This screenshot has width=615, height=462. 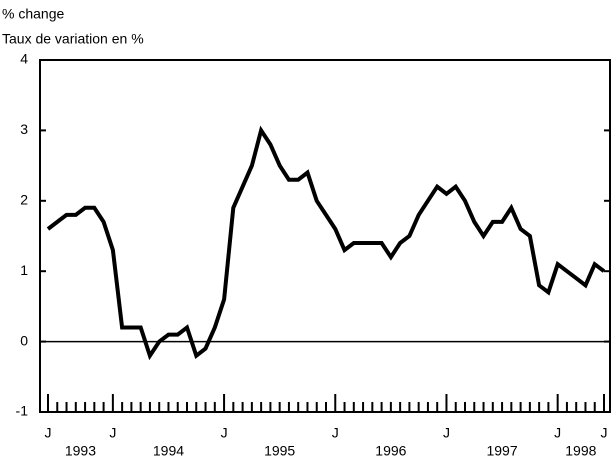 I want to click on year-label: 1994, so click(x=168, y=451).